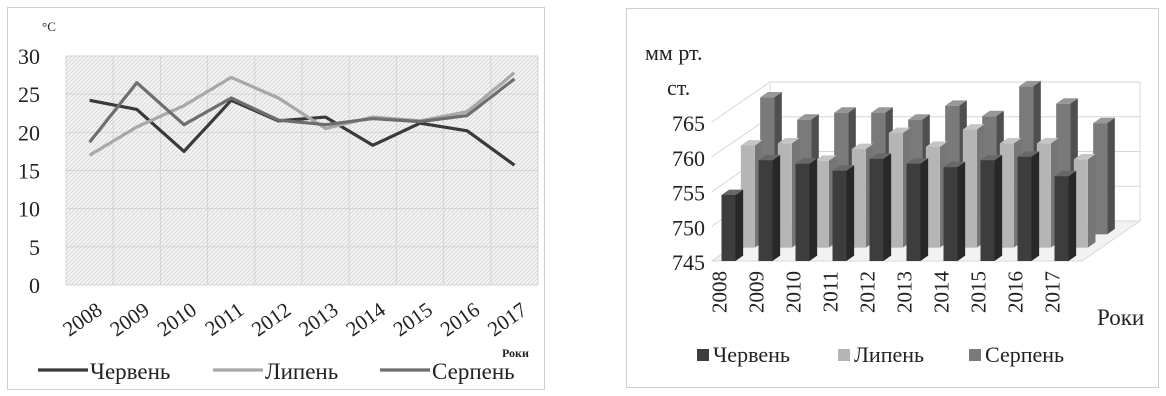 This screenshot has height=396, width=1166. Describe the element at coordinates (34, 285) in the screenshot. I see `y-tick-label: 0` at that location.